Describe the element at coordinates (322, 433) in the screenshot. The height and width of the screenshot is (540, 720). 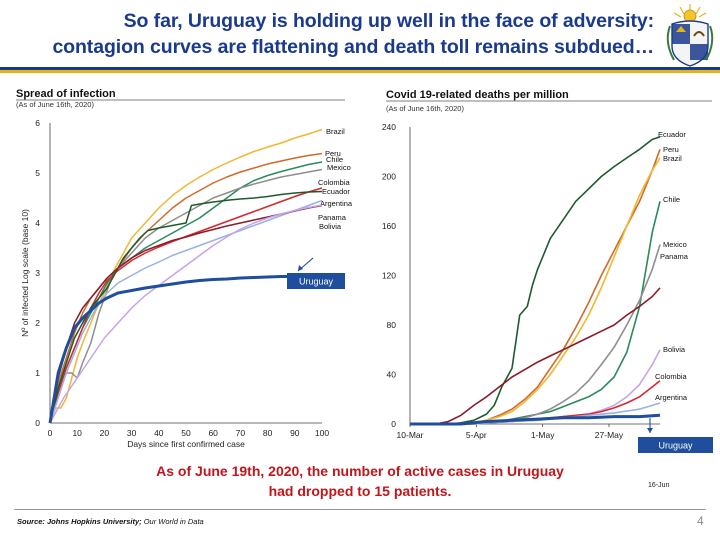
I see `chart-1-x-tick: 100` at that location.